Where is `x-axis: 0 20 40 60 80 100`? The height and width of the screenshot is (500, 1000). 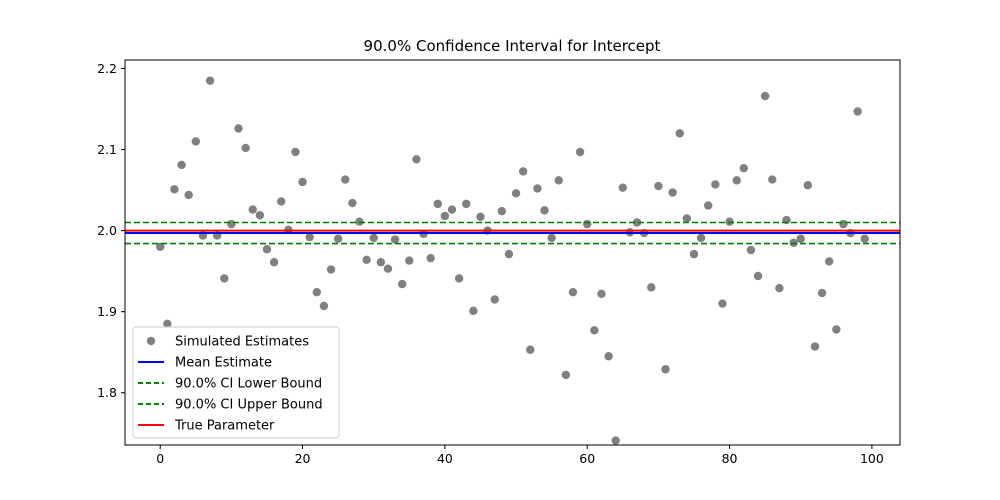 x-axis: 0 20 40 60 80 100 is located at coordinates (520, 455).